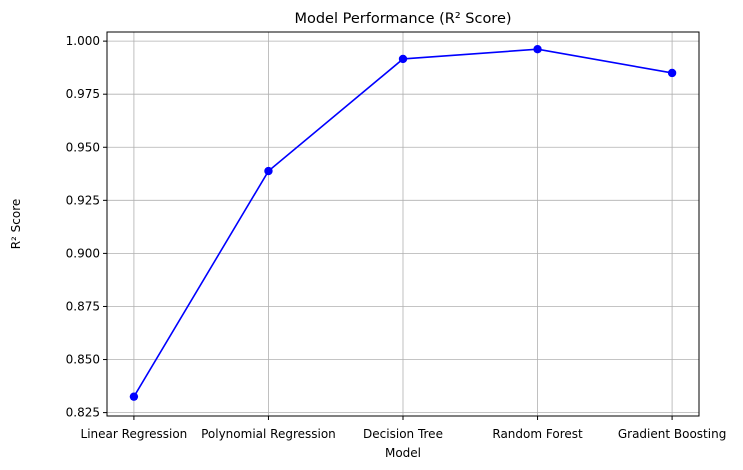  I want to click on x-axis-label: Model, so click(403, 453).